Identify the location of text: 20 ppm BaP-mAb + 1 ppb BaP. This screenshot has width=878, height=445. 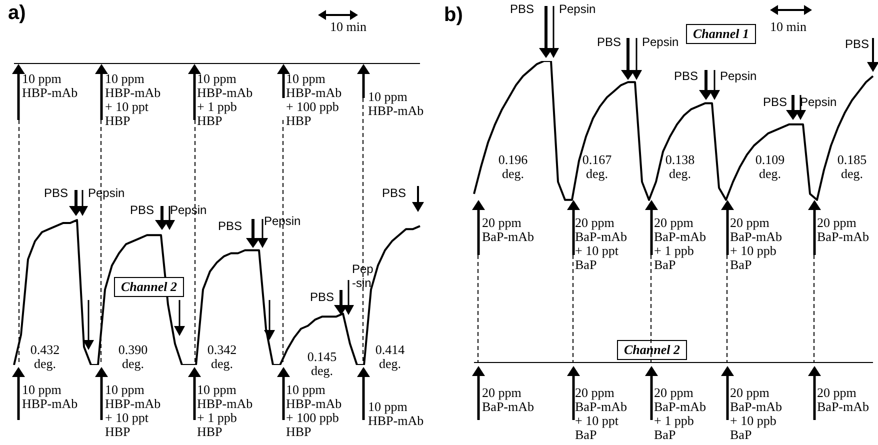
(680, 413).